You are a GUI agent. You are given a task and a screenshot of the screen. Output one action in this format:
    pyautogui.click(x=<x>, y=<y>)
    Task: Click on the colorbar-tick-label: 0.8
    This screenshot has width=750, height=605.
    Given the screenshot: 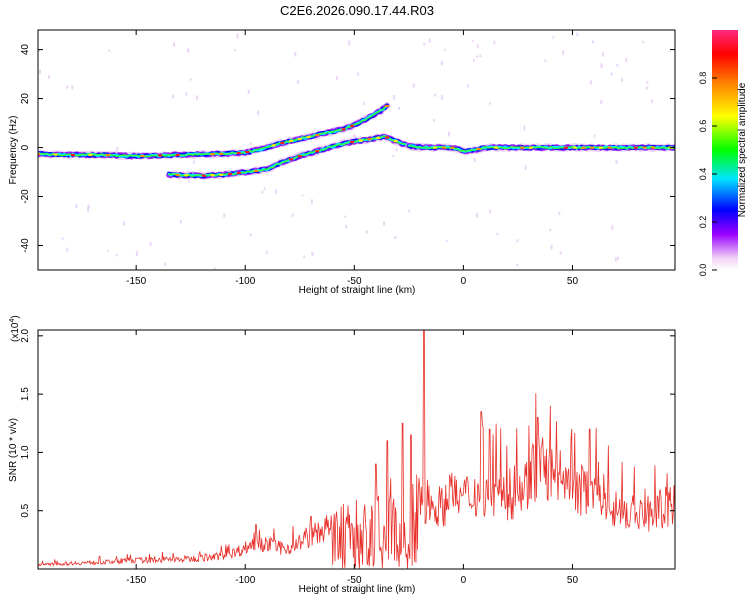 What is the action you would take?
    pyautogui.click(x=703, y=78)
    